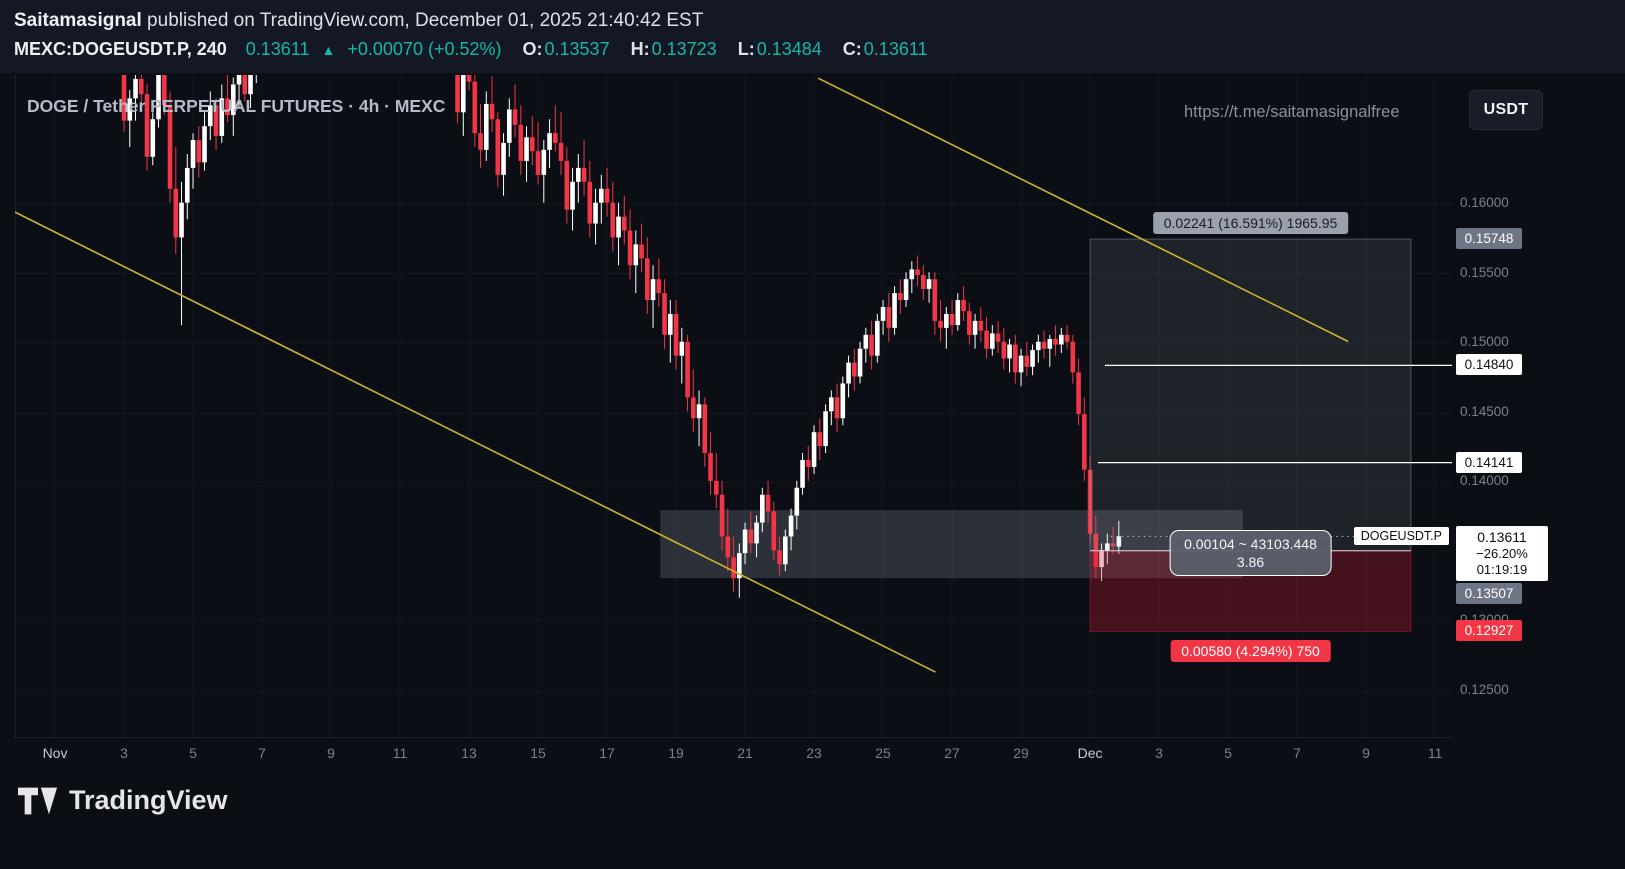 This screenshot has width=1625, height=869. Describe the element at coordinates (607, 753) in the screenshot. I see `time-tick-label: 17` at that location.